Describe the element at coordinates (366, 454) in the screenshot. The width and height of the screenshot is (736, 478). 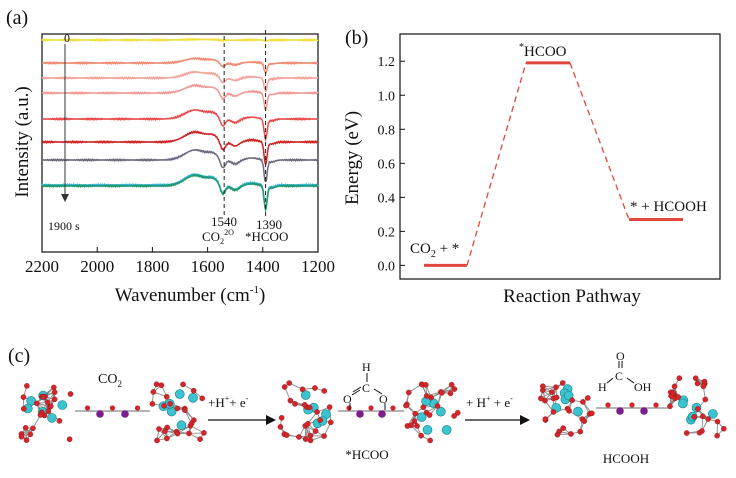
I see `c-hcoo-label: *HCOO` at that location.